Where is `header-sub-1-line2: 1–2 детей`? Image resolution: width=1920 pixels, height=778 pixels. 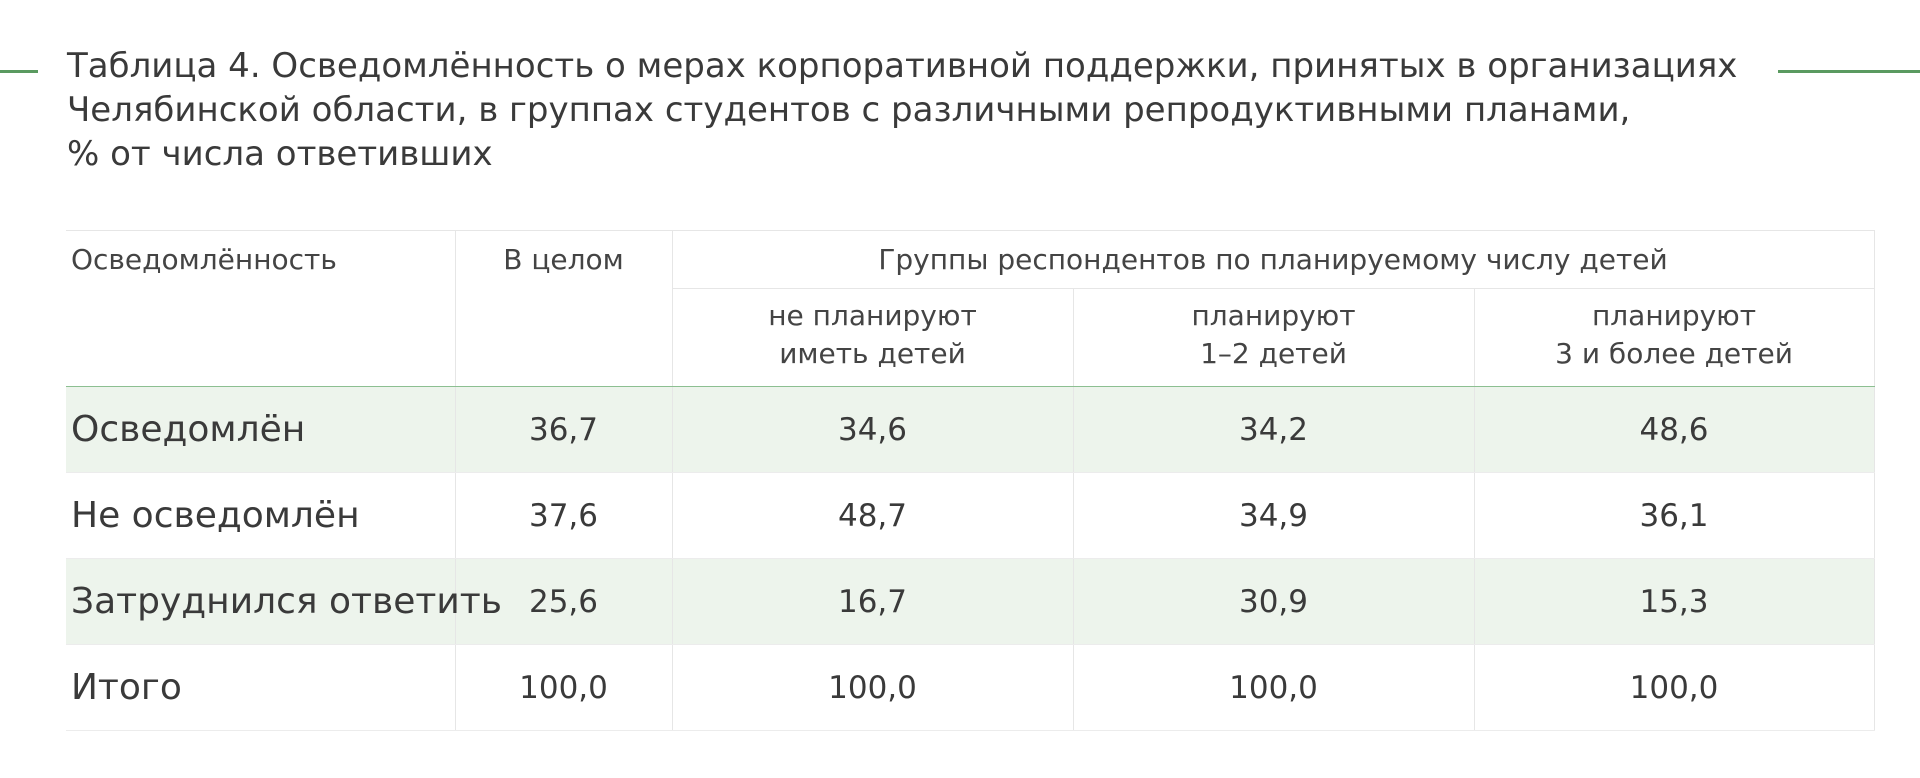 header-sub-1-line2: 1–2 детей is located at coordinates (1273, 353).